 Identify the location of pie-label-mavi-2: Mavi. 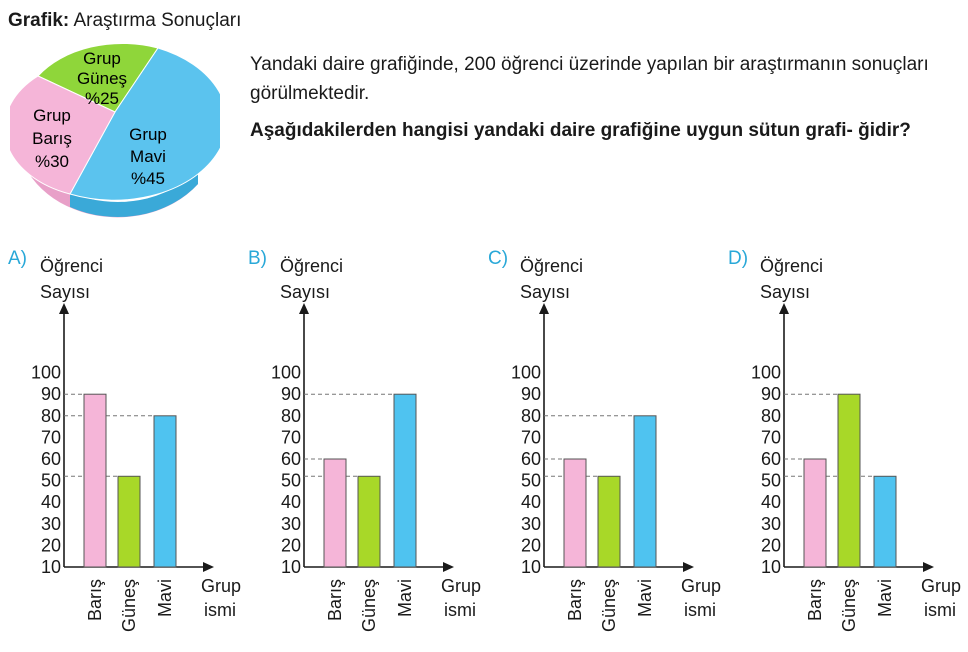
(148, 156).